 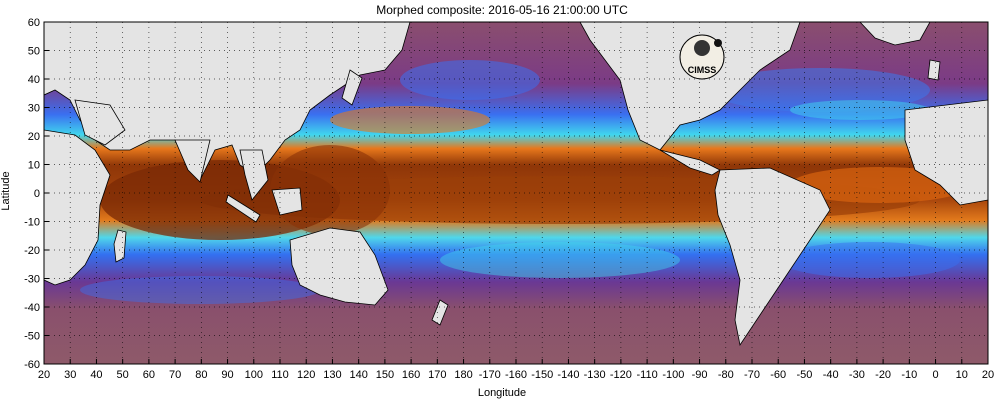 I want to click on y-tick-label: 0, so click(x=37, y=194).